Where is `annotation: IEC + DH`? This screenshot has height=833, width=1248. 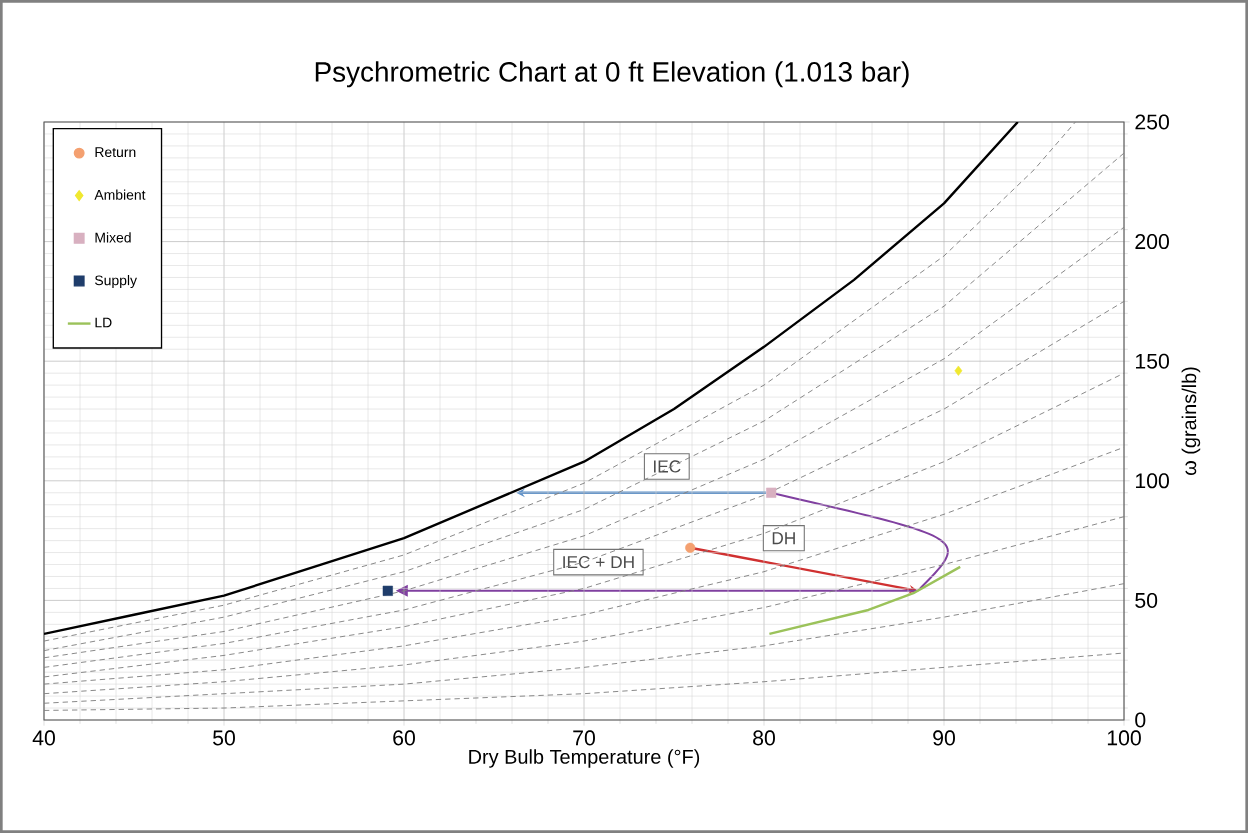
annotation: IEC + DH is located at coordinates (598, 562).